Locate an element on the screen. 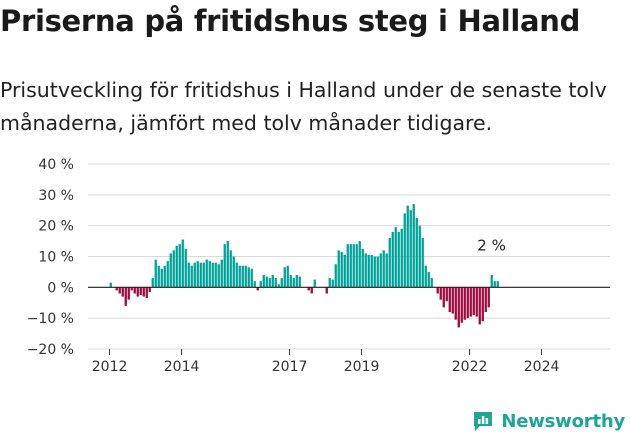 The width and height of the screenshot is (631, 439). newsworthy-logo: Newsworthy is located at coordinates (548, 421).